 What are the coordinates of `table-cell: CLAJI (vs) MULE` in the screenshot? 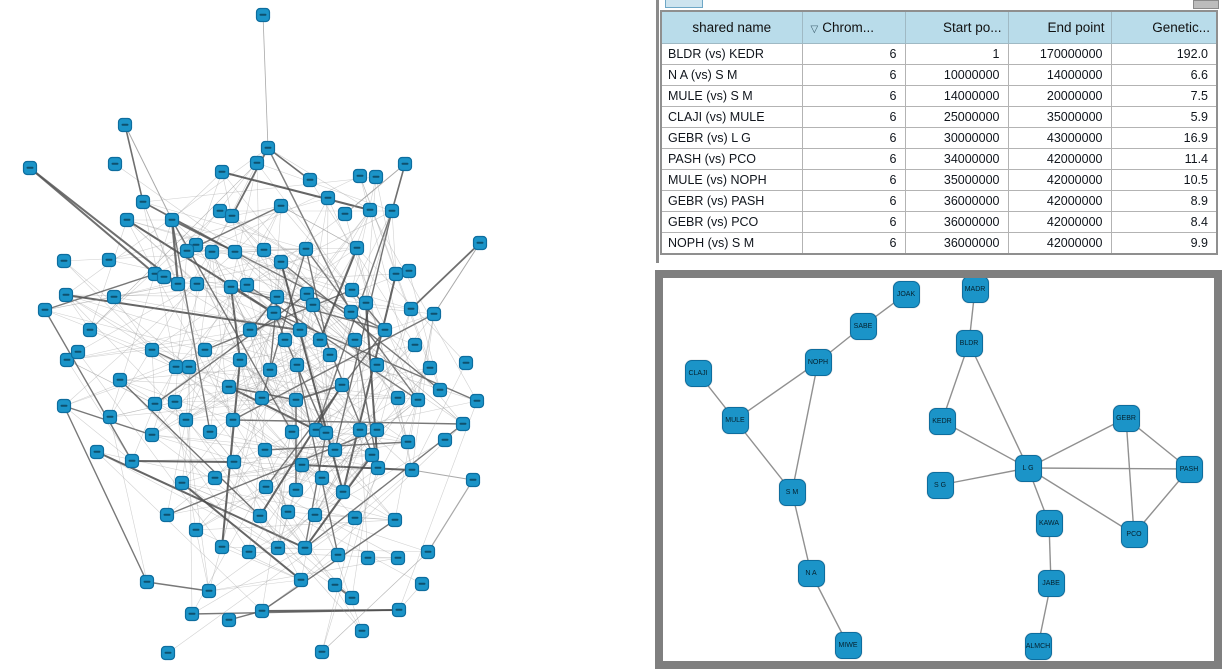 It's located at (731, 117).